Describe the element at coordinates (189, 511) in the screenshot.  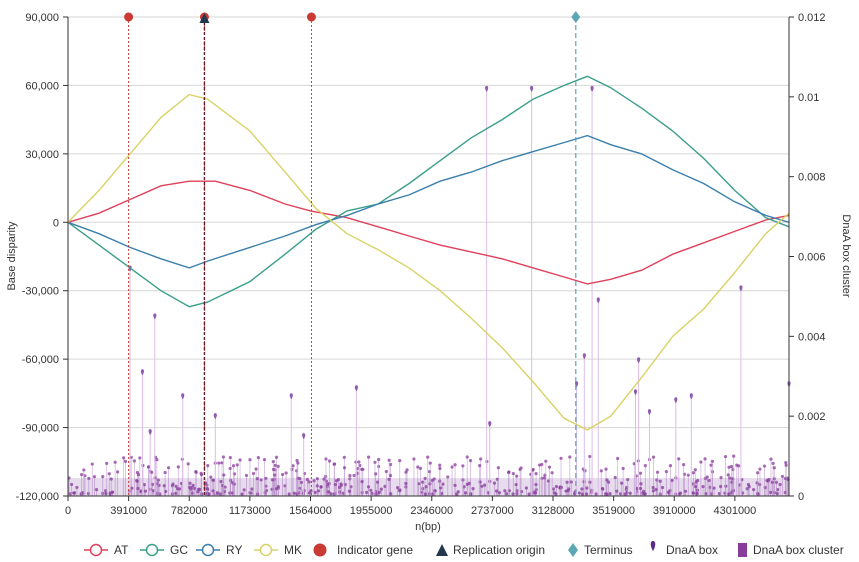
I see `x-tick-label: 782000` at that location.